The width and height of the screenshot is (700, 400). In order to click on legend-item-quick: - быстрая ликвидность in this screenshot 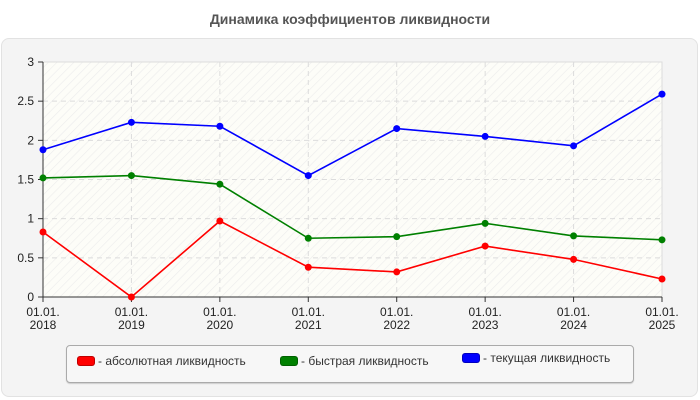, I will do `click(354, 361)`.